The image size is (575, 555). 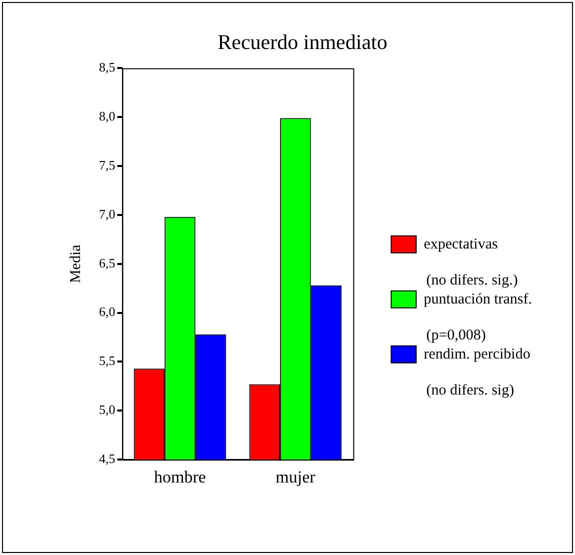 What do you see at coordinates (303, 42) in the screenshot?
I see `chart-title: Recuerdo inmediato` at bounding box center [303, 42].